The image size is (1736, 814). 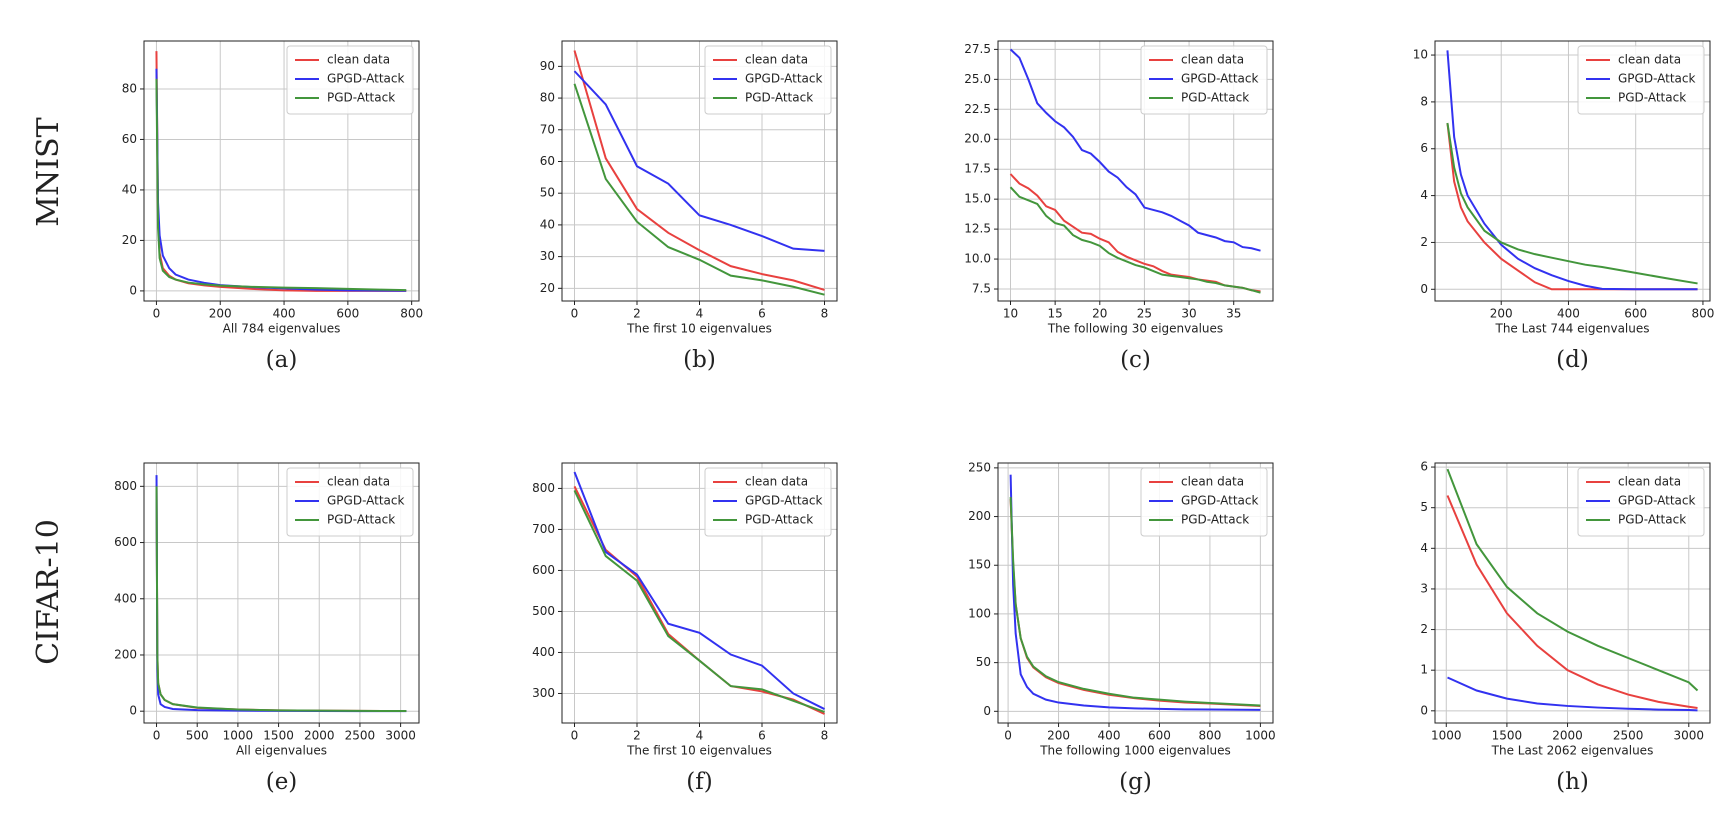 What do you see at coordinates (1635, 314) in the screenshot?
I see `x-tick-label: 600` at bounding box center [1635, 314].